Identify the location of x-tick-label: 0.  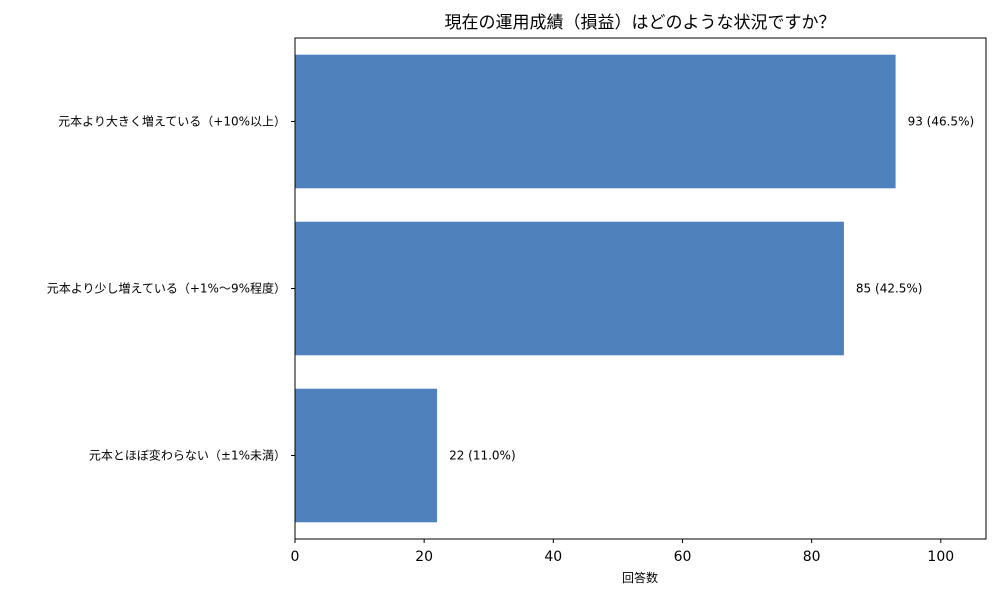
(295, 557).